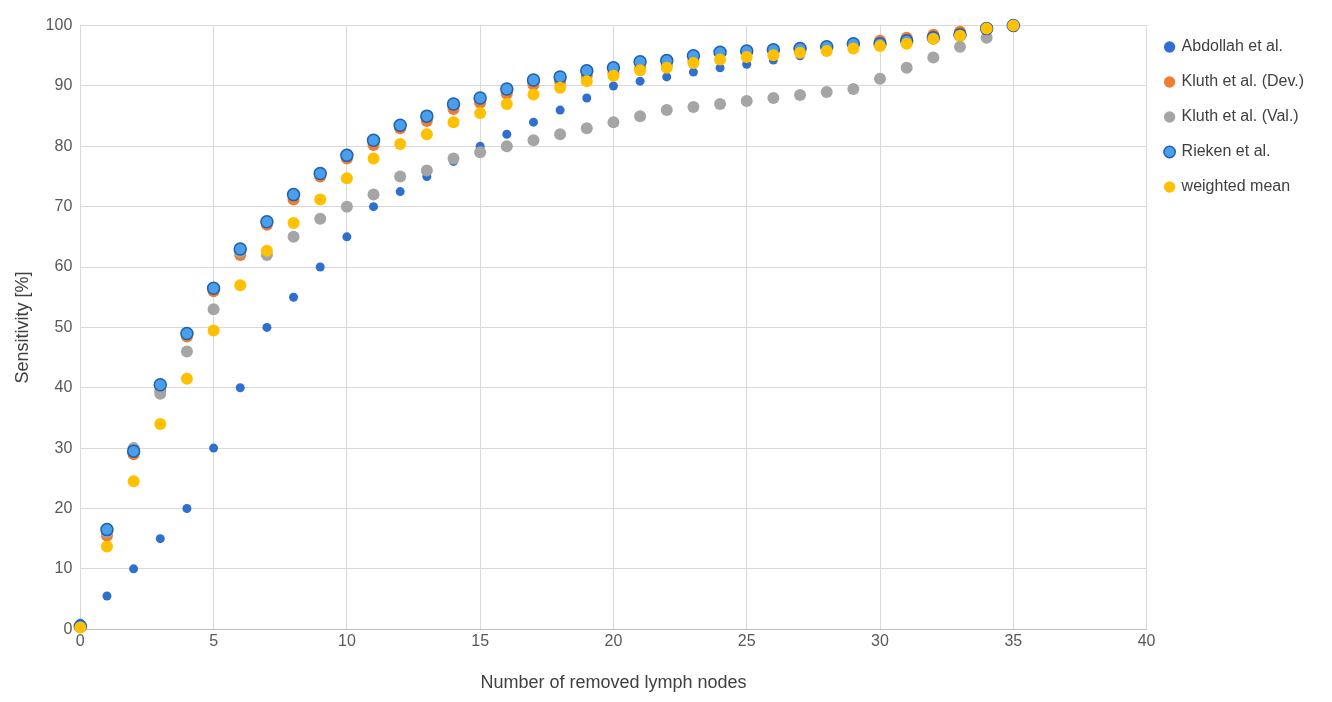  Describe the element at coordinates (1243, 81) in the screenshot. I see `legend-label: Kluth et al. (Dev.)` at that location.